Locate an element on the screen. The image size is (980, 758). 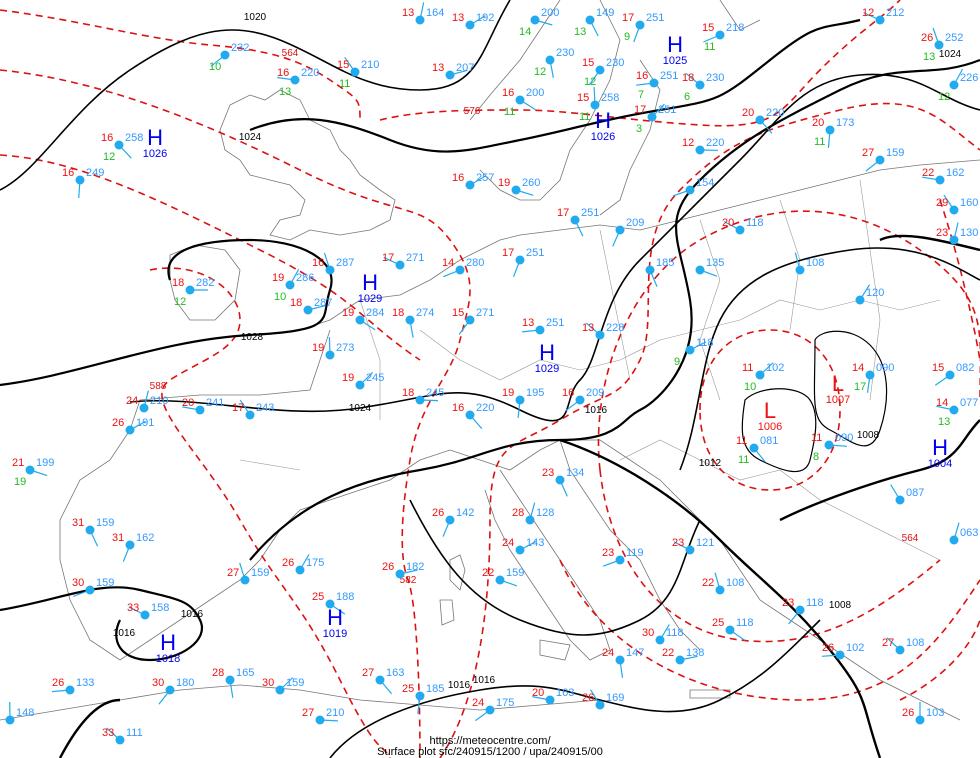
station-plot: 27 163 is located at coordinates (383, 681).